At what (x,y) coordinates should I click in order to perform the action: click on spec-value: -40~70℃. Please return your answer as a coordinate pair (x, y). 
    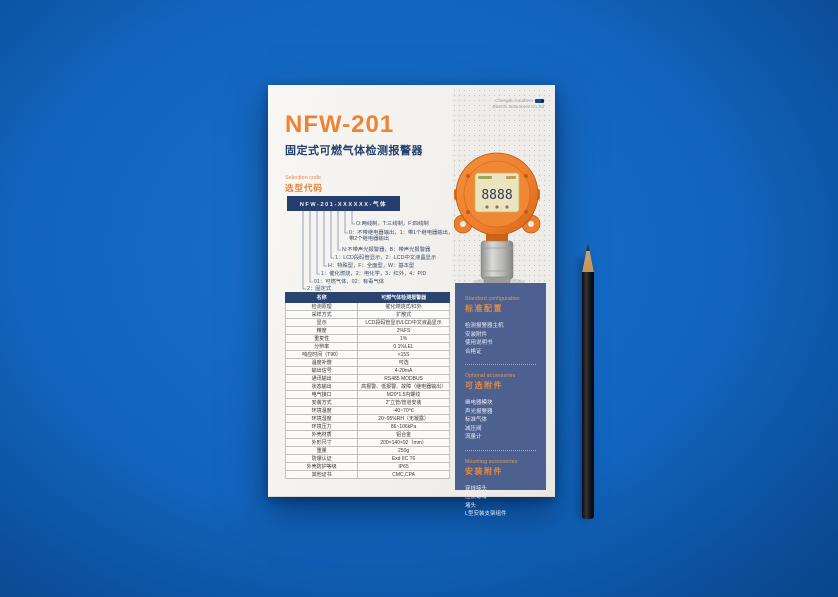
    Looking at the image, I should click on (403, 410).